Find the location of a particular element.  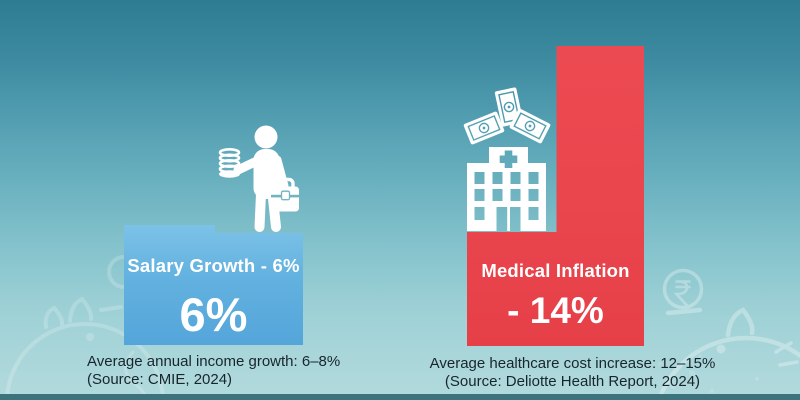

footer-strip is located at coordinates (400, 397).